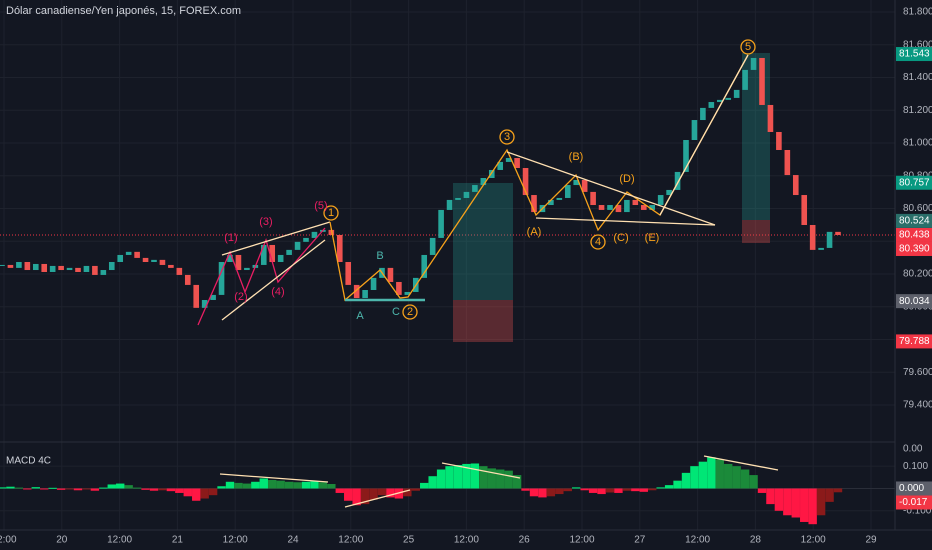 This screenshot has height=550, width=932. What do you see at coordinates (410, 312) in the screenshot?
I see `wave-label: 2` at bounding box center [410, 312].